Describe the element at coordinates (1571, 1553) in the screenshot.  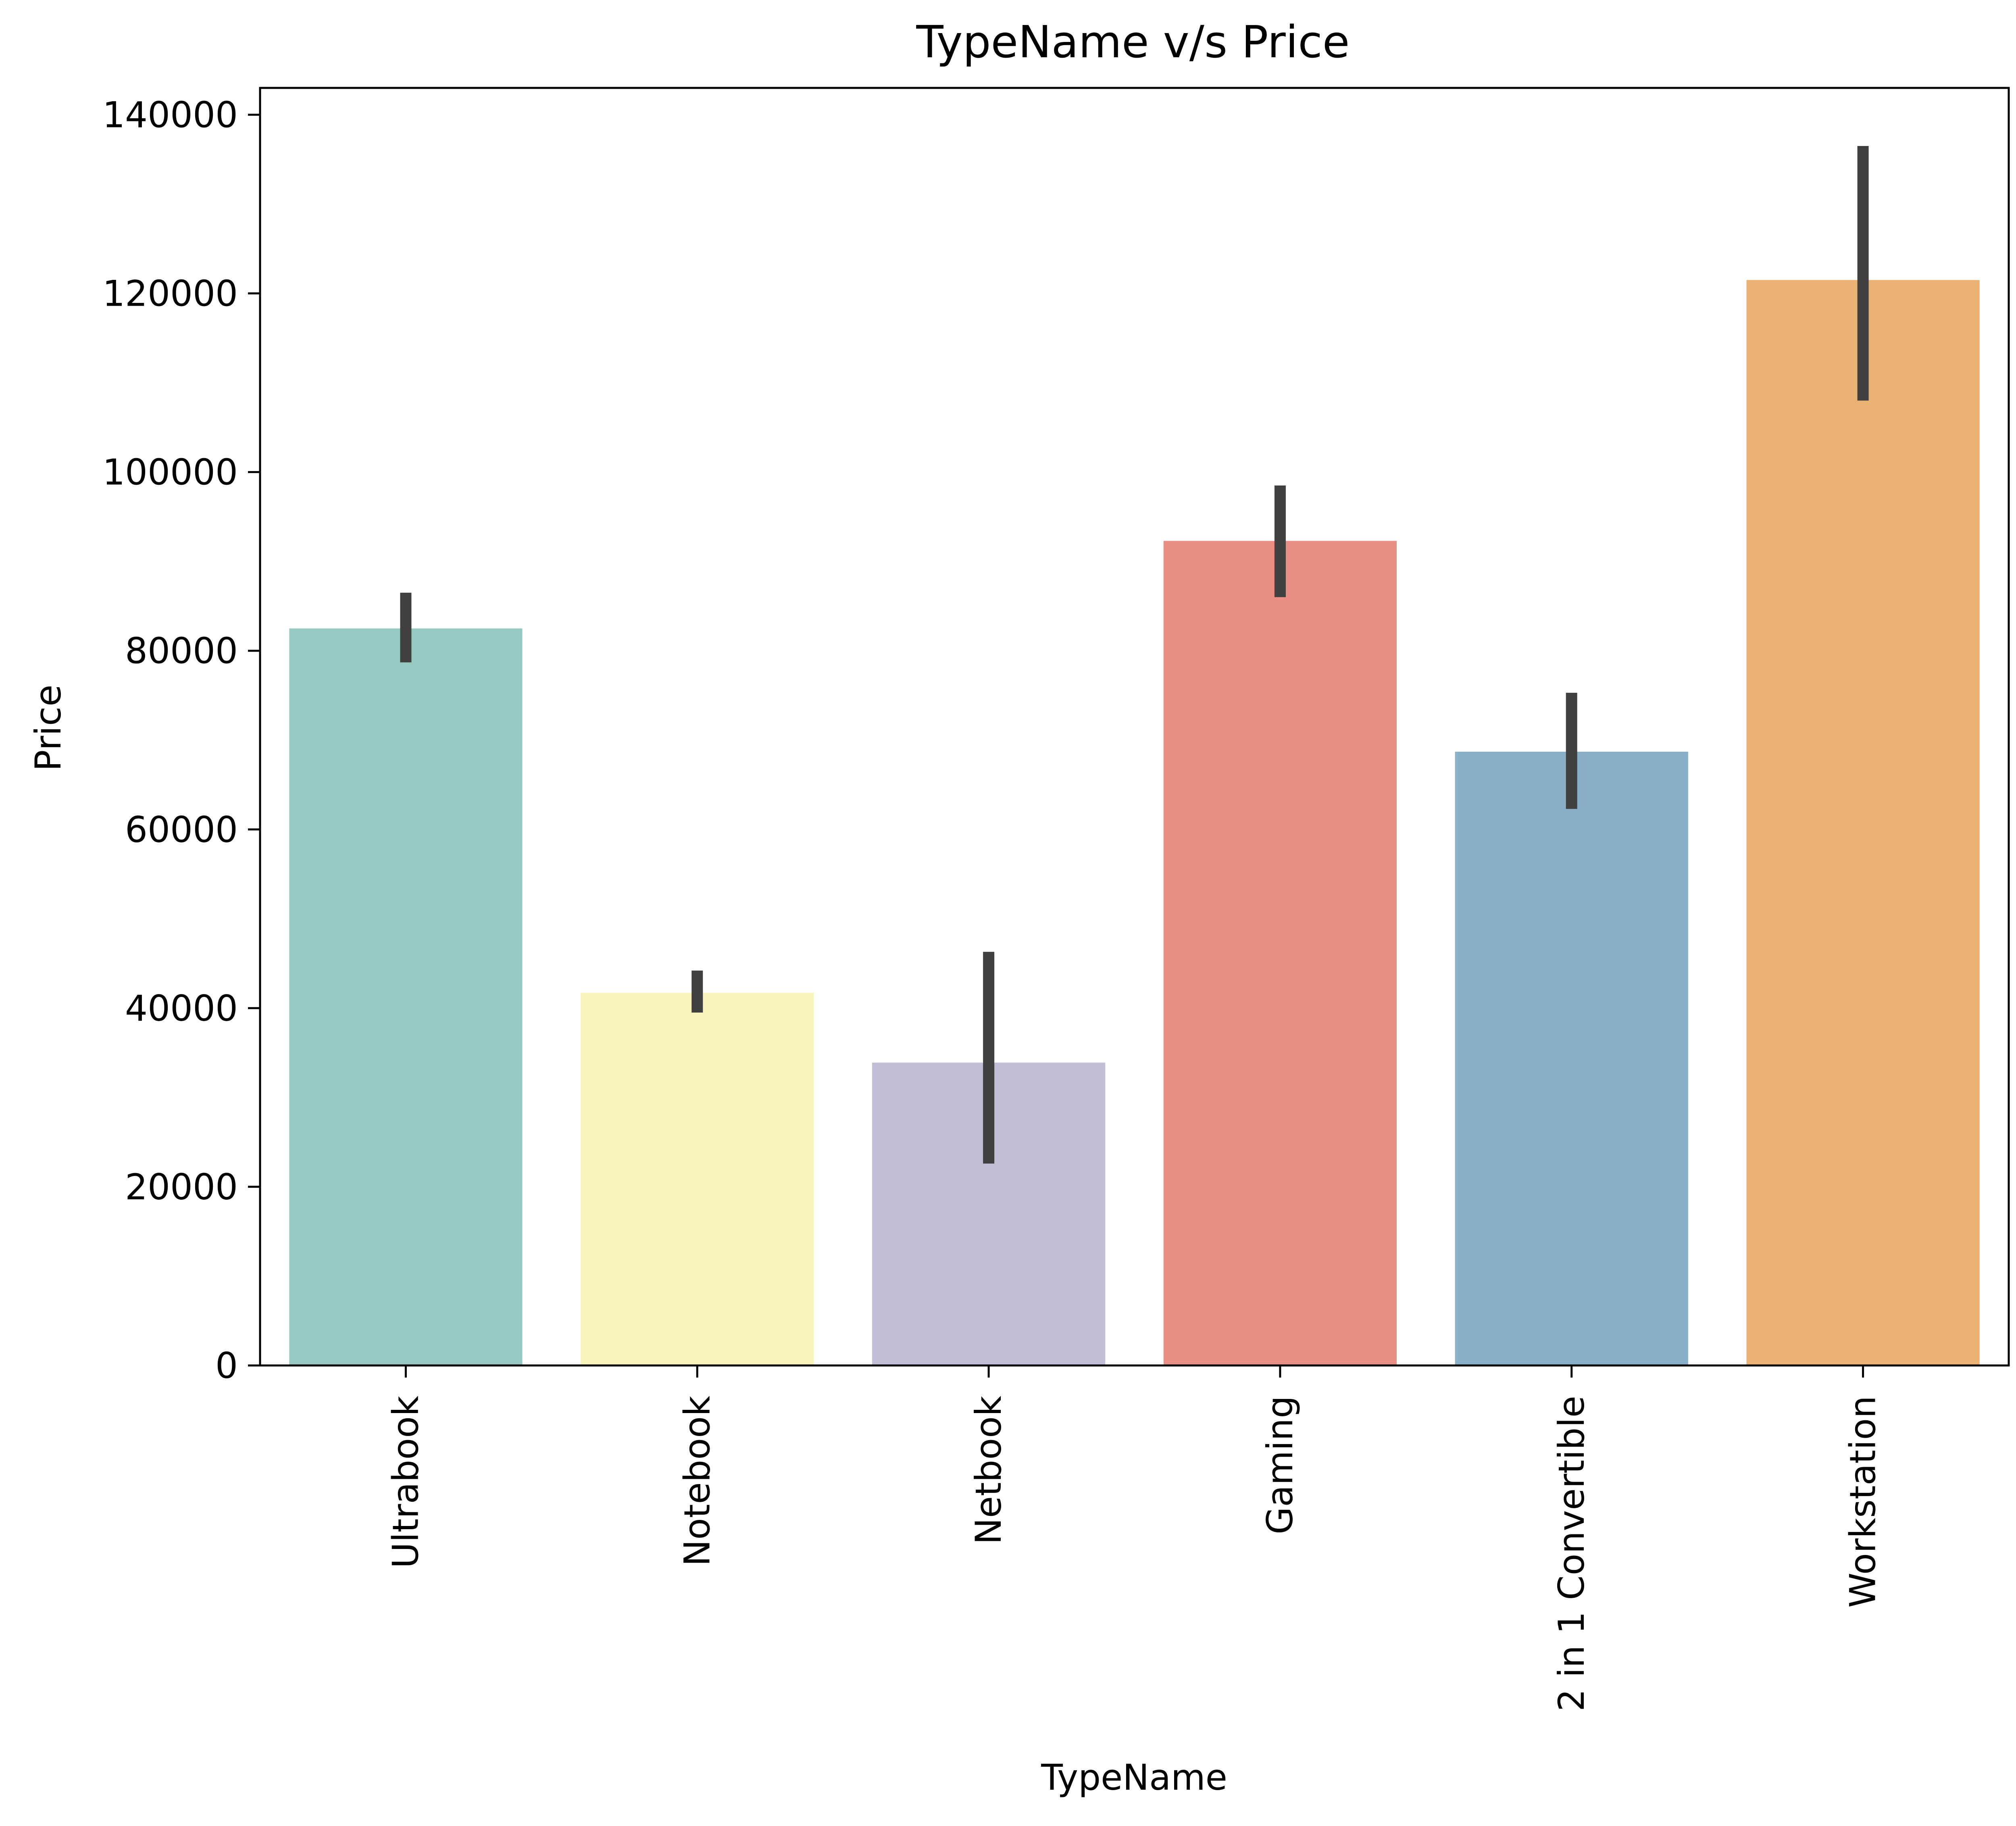
I see `x-tick-label: 2 in 1 Convertible` at that location.